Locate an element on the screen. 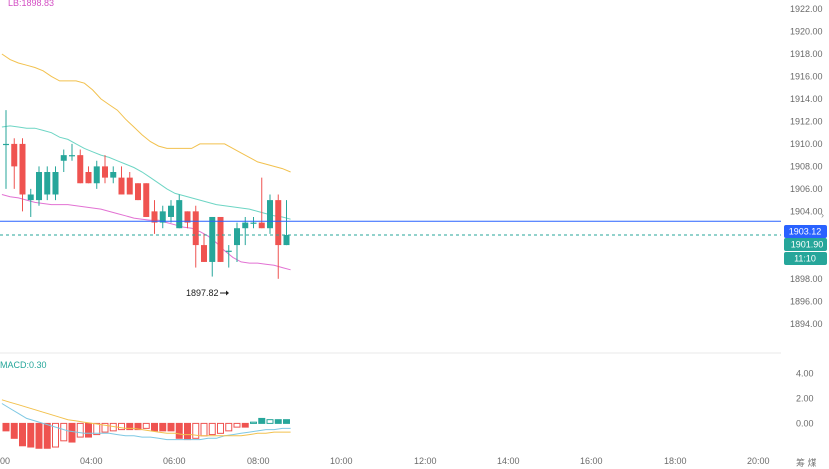  time-tick-label: 08:00 is located at coordinates (258, 461).